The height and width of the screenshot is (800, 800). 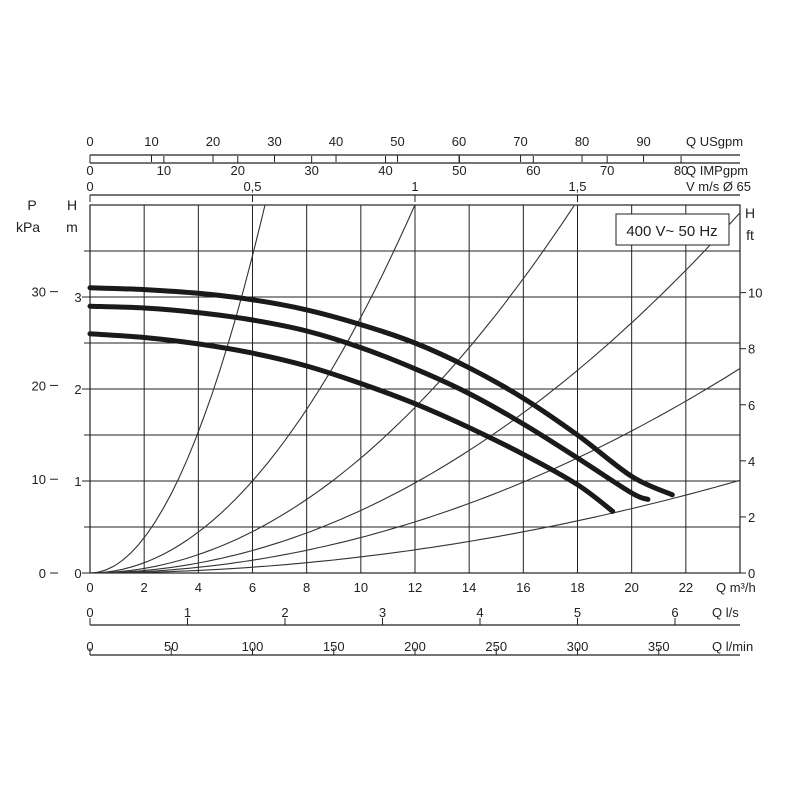 I want to click on ft-tick-label: 8, so click(x=751, y=349).